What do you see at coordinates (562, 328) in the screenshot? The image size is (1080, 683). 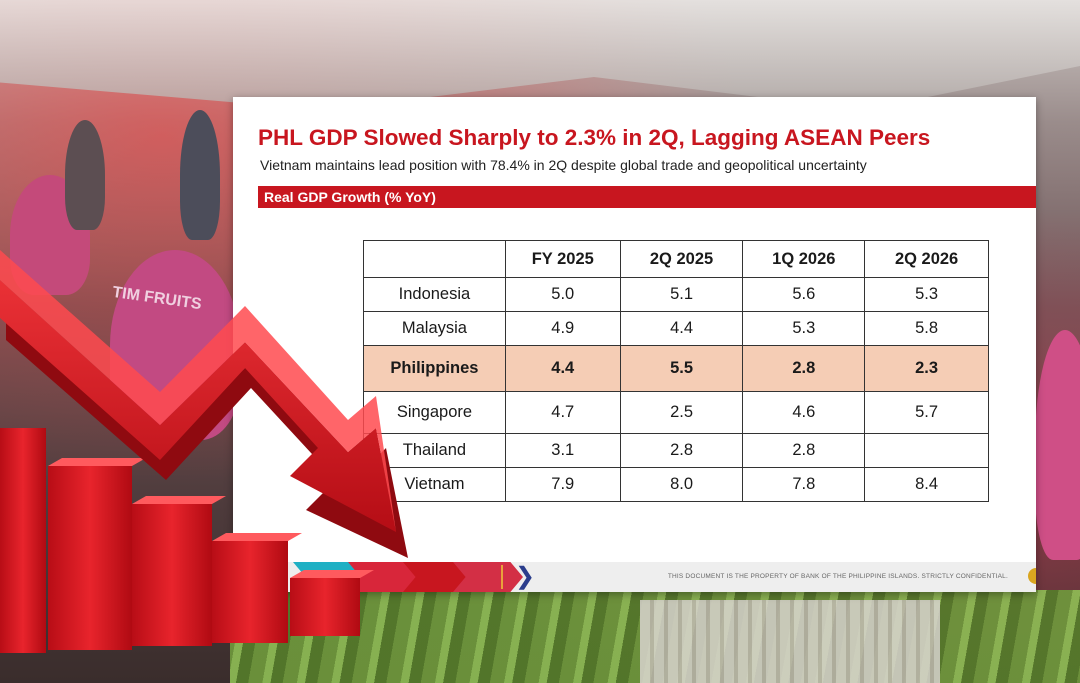 I see `value-cell: 4.9` at bounding box center [562, 328].